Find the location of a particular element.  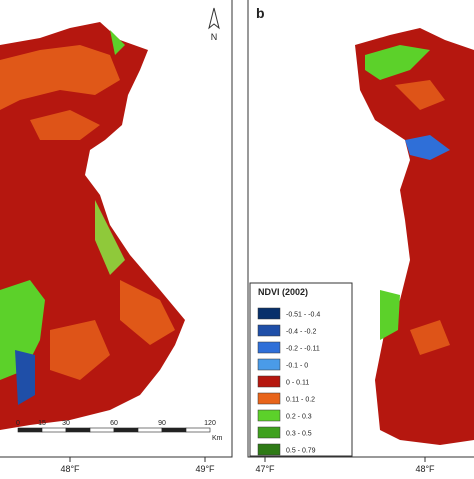

panel-label: b is located at coordinates (260, 13).